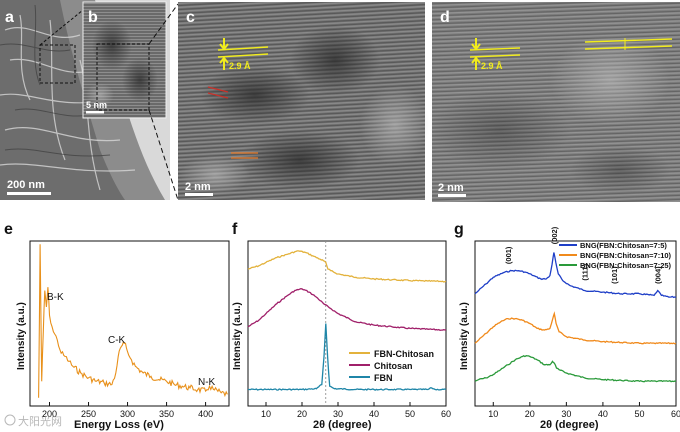 The width and height of the screenshot is (680, 432). What do you see at coordinates (626, 265) in the screenshot?
I see `panel-g-legend-bng-7-25: BNG(FBN:Chitosan=7:25)` at bounding box center [626, 265].